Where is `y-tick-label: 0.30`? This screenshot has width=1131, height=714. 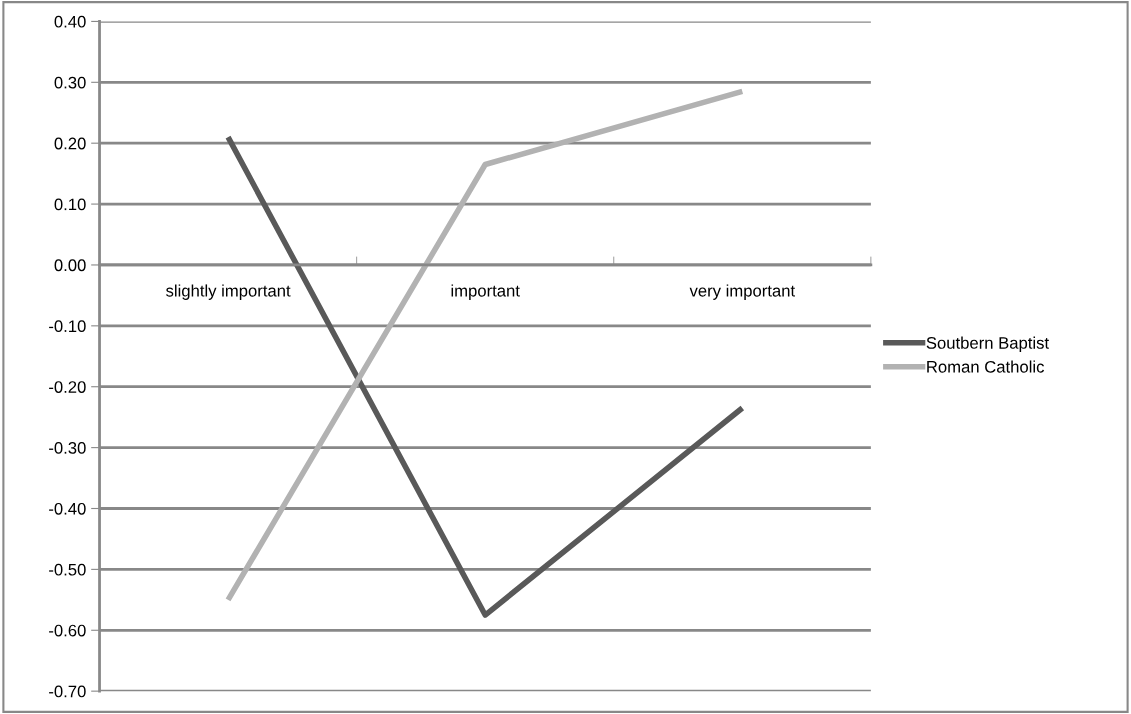
y-tick-label: 0.30 is located at coordinates (70, 82).